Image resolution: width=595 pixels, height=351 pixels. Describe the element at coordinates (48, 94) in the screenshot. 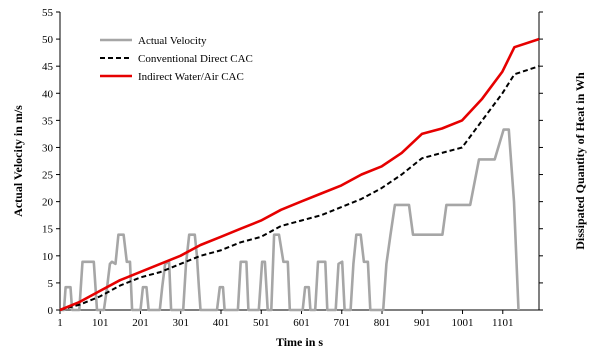

I see `y-tick-label: 40` at that location.